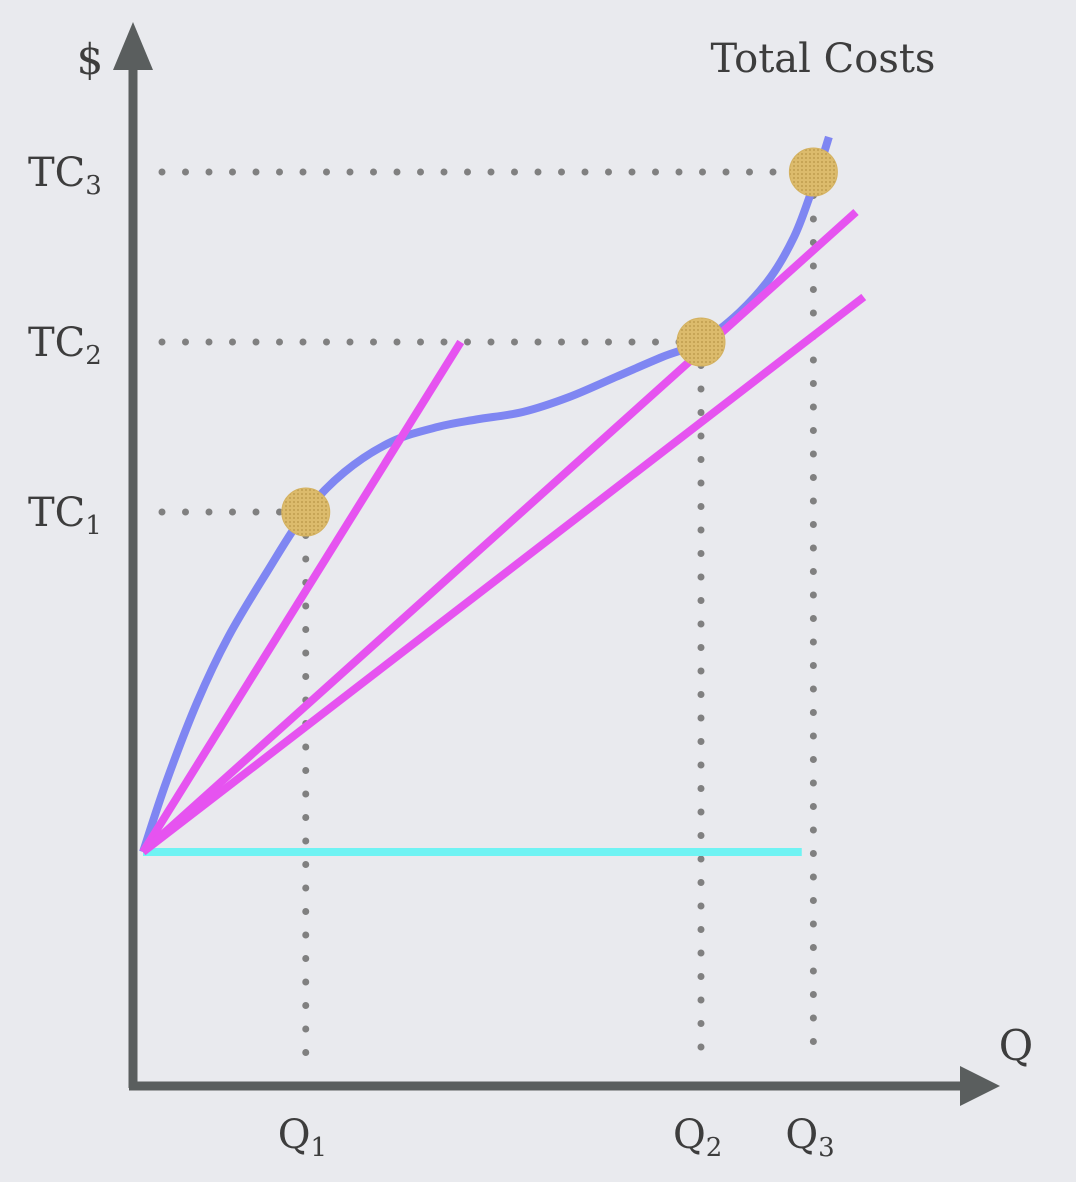 The width and height of the screenshot is (1076, 1182). What do you see at coordinates (823, 59) in the screenshot?
I see `chart-title: Total Costs` at bounding box center [823, 59].